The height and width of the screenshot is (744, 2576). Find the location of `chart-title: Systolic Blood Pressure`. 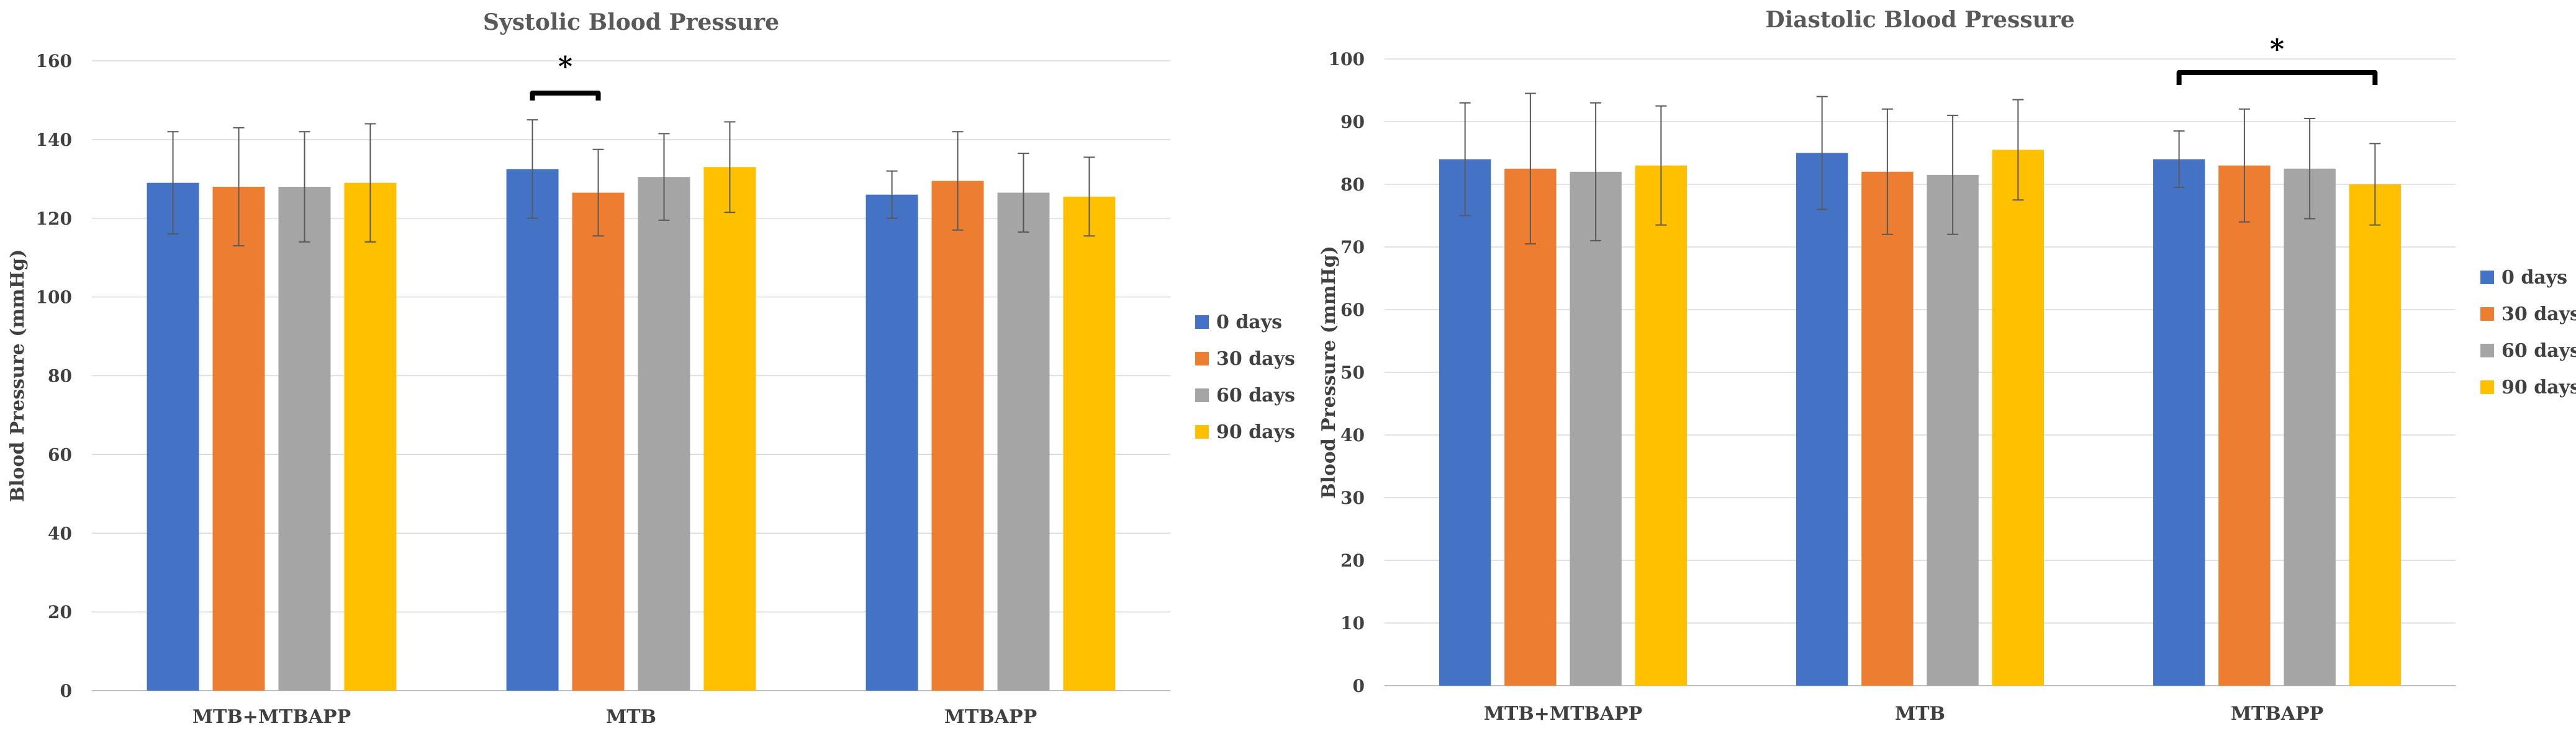

chart-title: Systolic Blood Pressure is located at coordinates (631, 22).